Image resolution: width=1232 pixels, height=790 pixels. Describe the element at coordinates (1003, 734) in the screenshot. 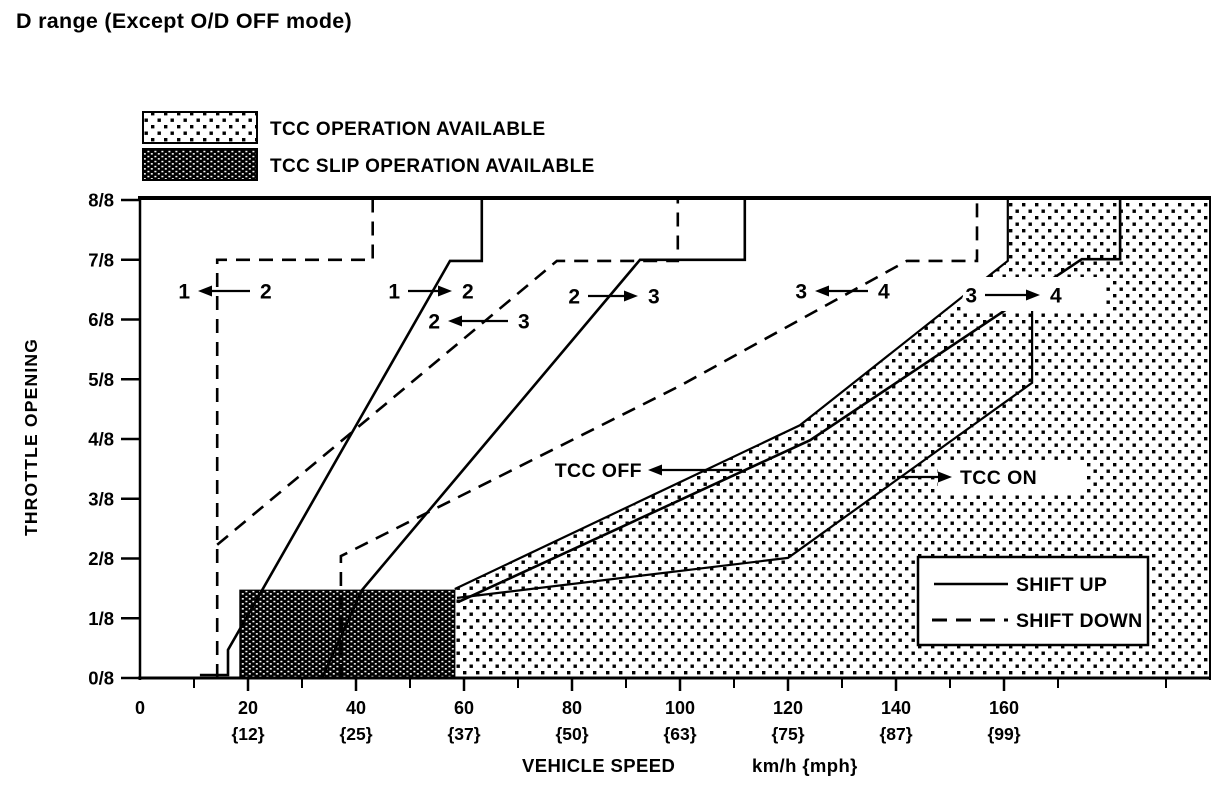

I see `x-tick-label-mph: {99}` at that location.